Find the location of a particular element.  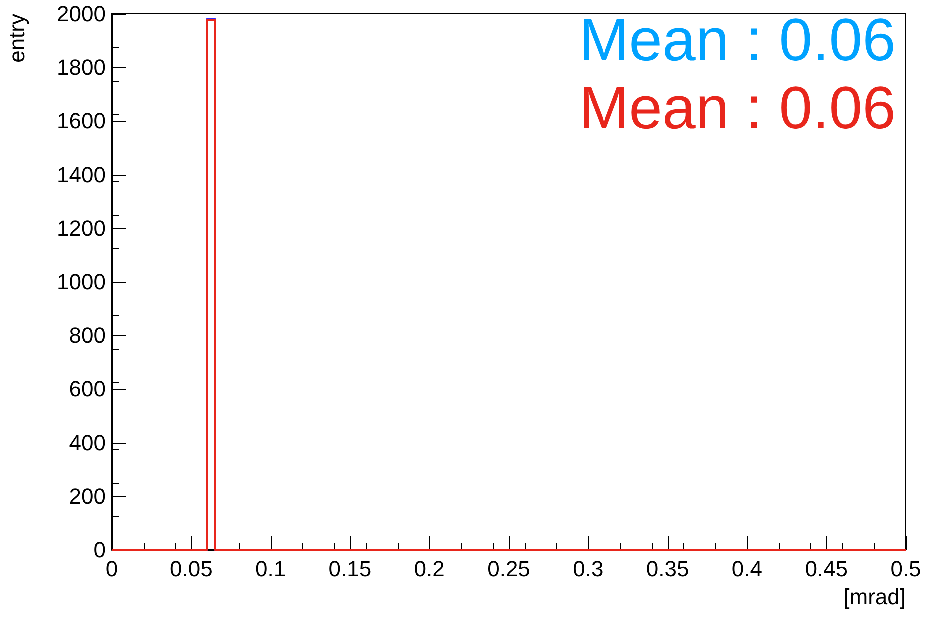

x-tick-label: 0.4 is located at coordinates (747, 569).